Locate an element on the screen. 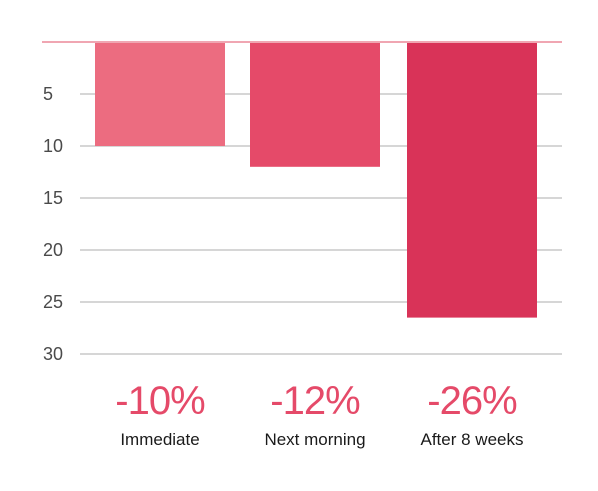  value-labels: -10% -12% -26% is located at coordinates (316, 401).